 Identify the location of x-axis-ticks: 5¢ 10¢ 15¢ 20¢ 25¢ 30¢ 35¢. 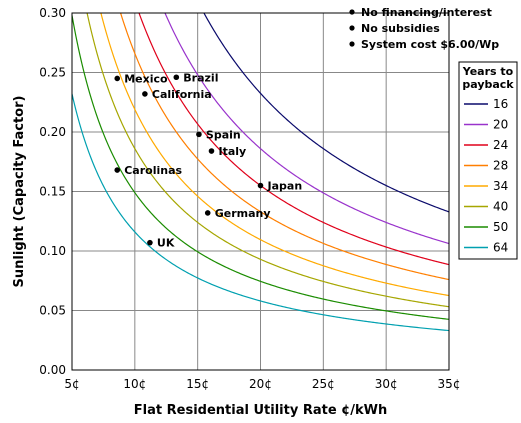
(262, 384).